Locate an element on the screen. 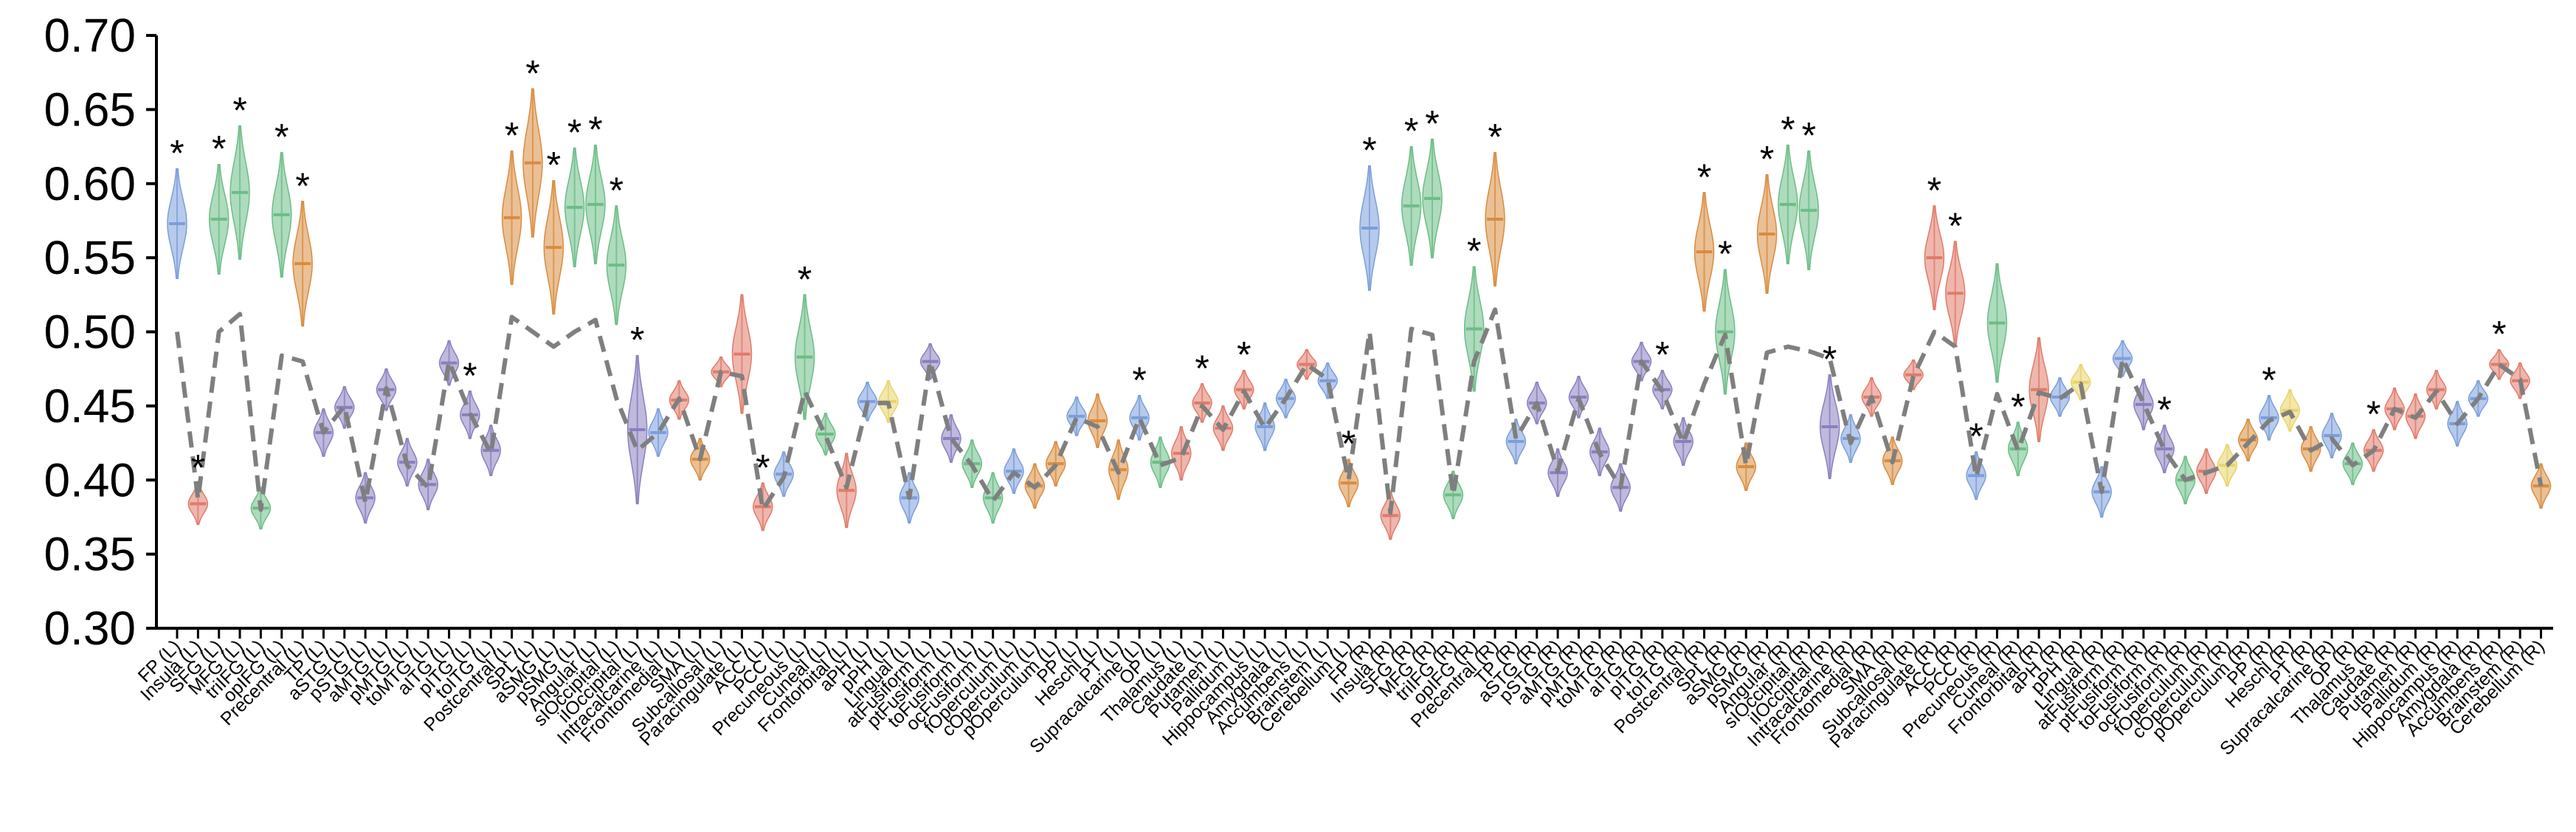 The width and height of the screenshot is (2576, 832). y-tick-label: 0.40 is located at coordinates (90, 479).